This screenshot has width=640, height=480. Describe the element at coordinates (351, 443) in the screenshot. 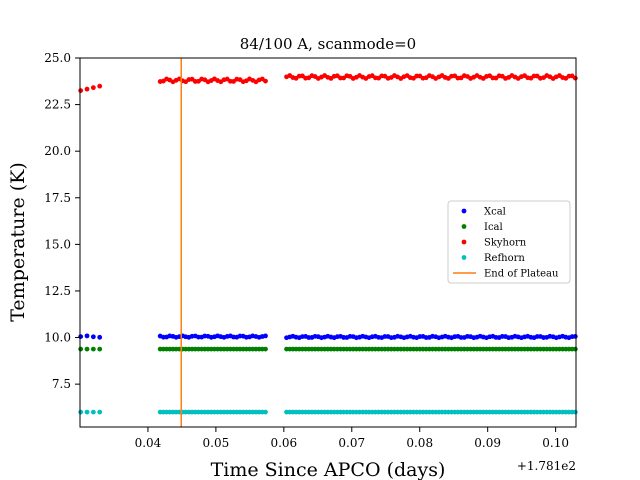

I see `x-tick-label: 0.07` at that location.